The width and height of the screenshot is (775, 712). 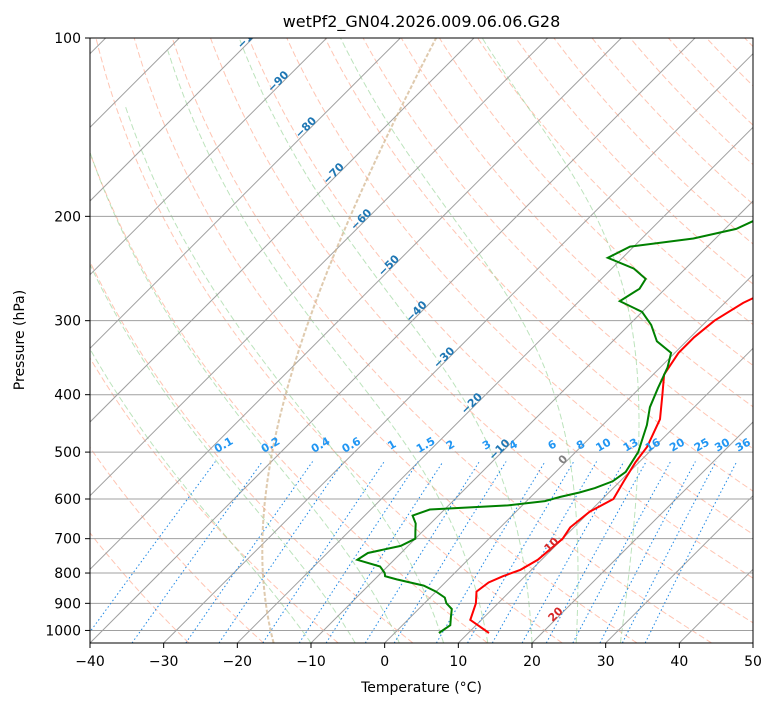 I want to click on x-tick-label: −10, so click(x=311, y=662).